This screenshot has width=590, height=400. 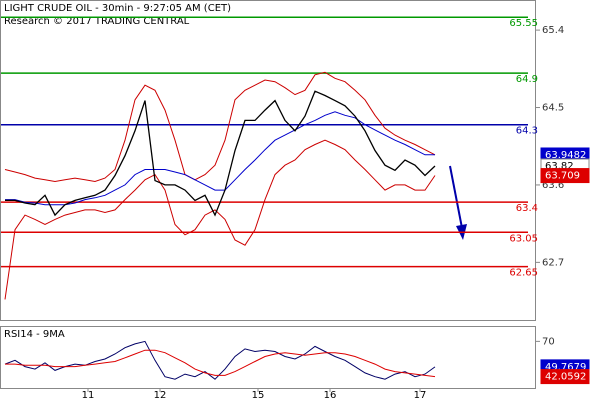 I want to click on price-label: 63.82, so click(x=559, y=166).